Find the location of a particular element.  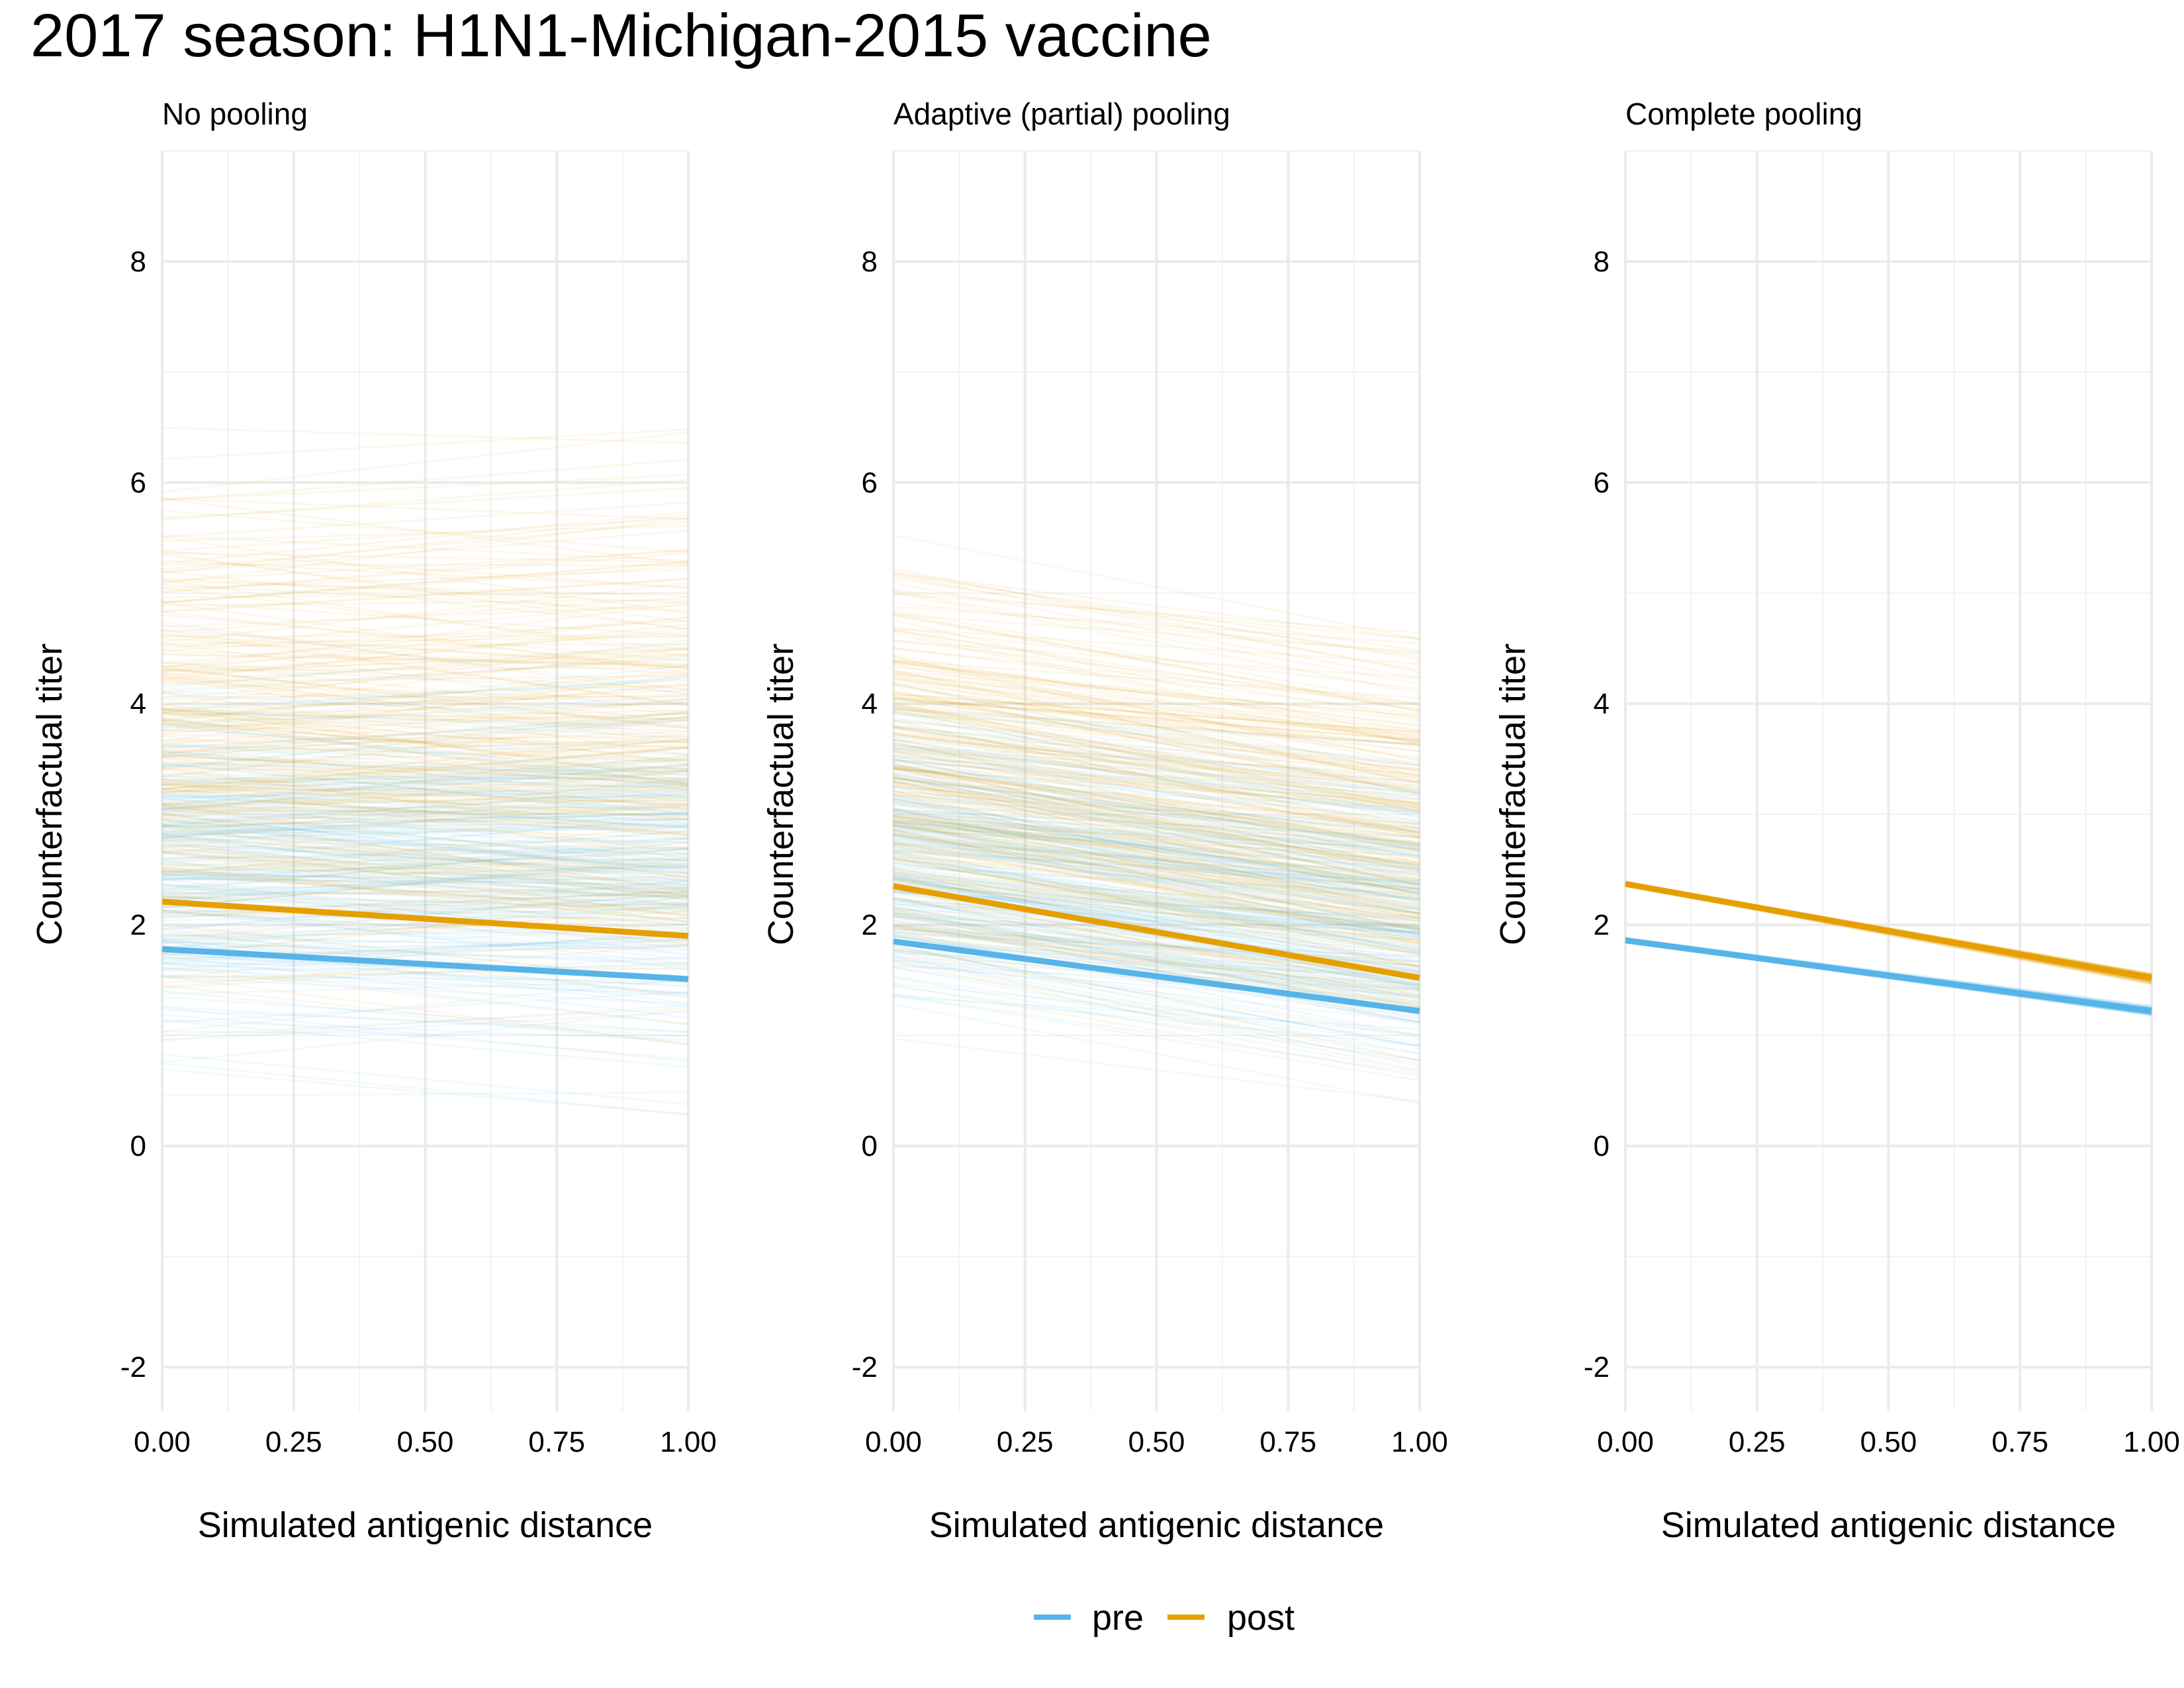

series-line-post is located at coordinates (1888, 930).